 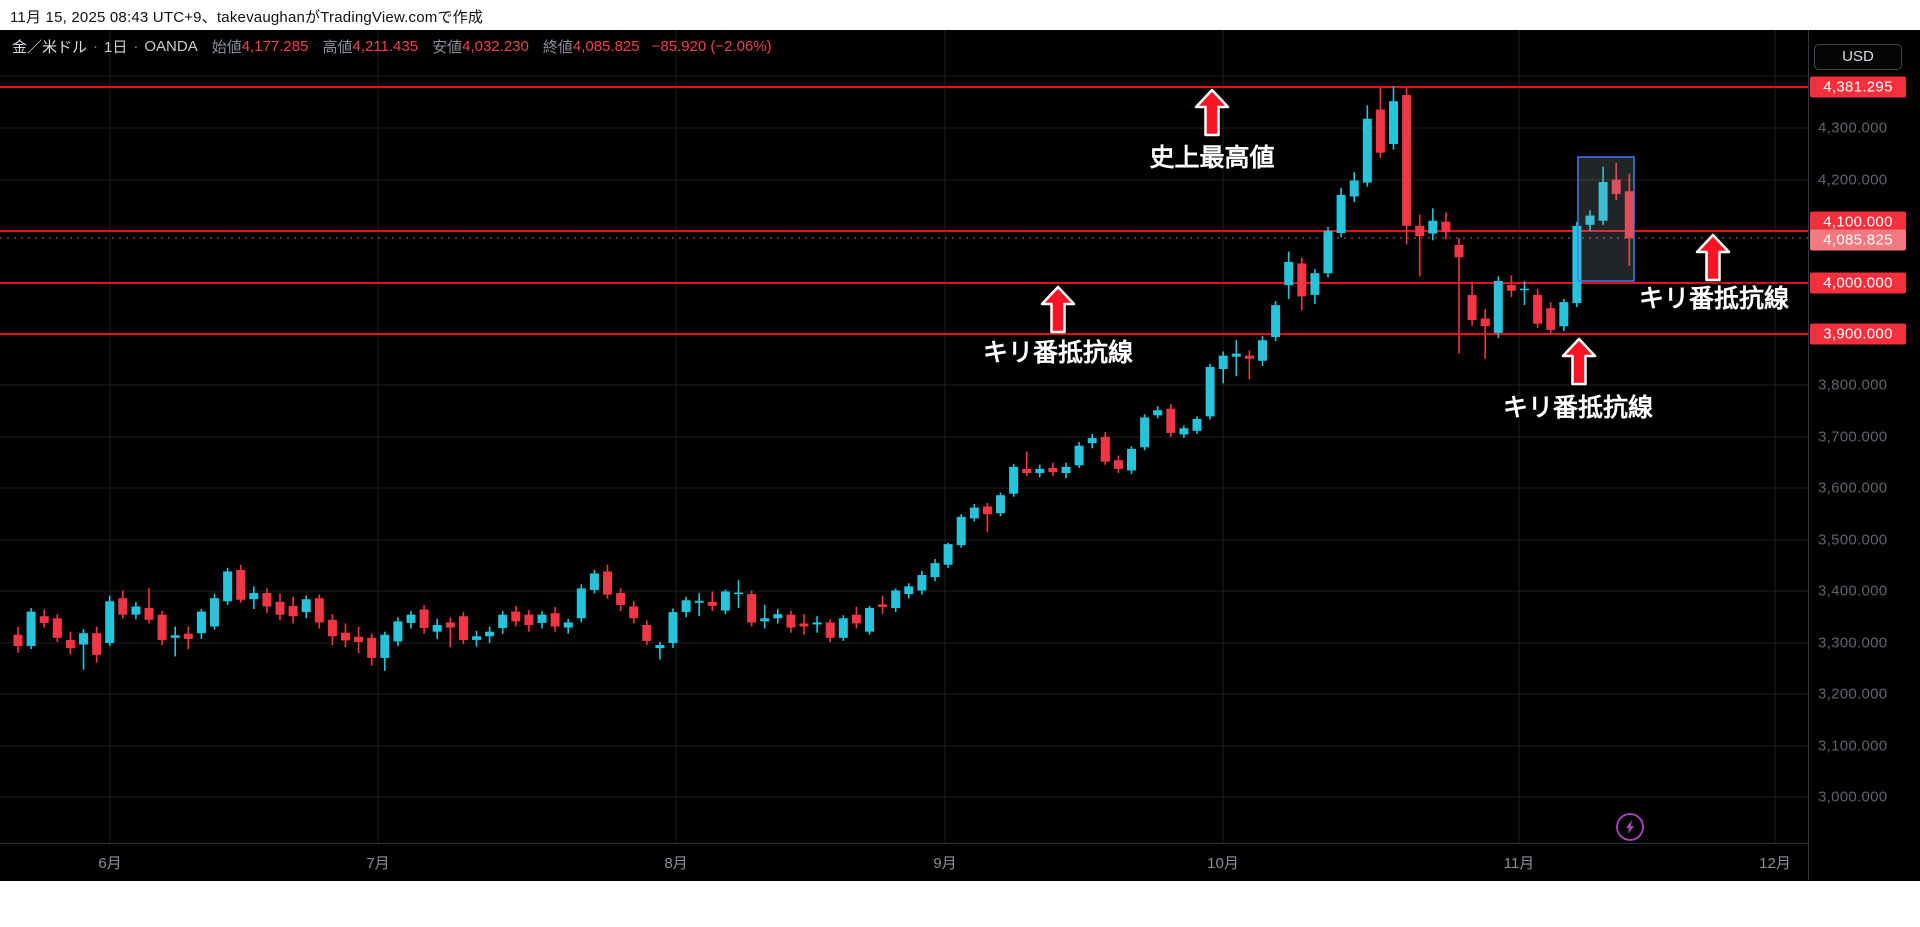 I want to click on exchange-label: OANDA, so click(x=171, y=46).